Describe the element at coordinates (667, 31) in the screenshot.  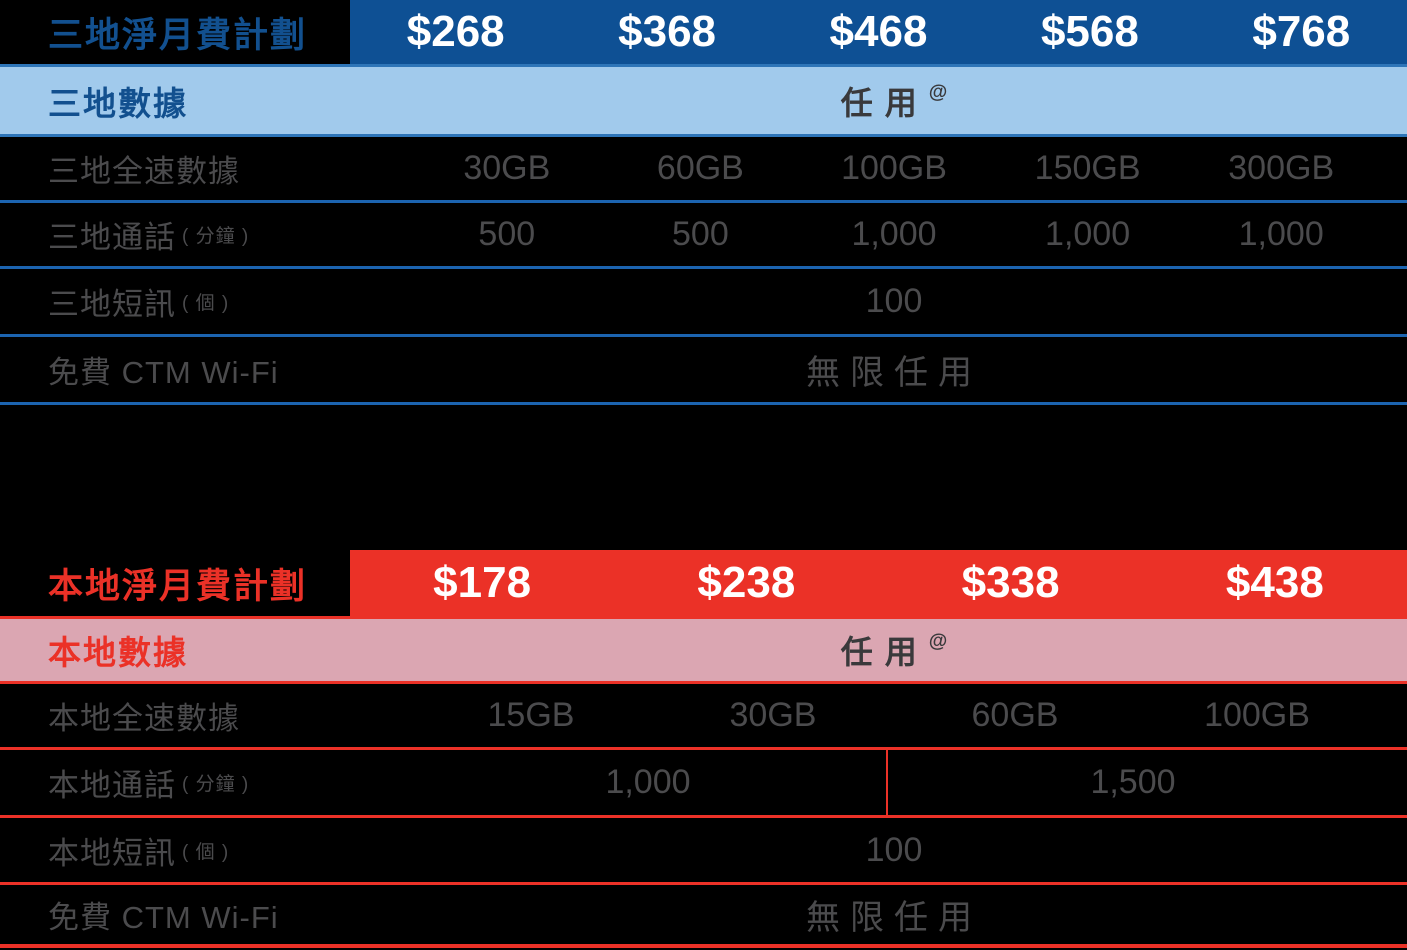
I see `tri-price: $368` at that location.